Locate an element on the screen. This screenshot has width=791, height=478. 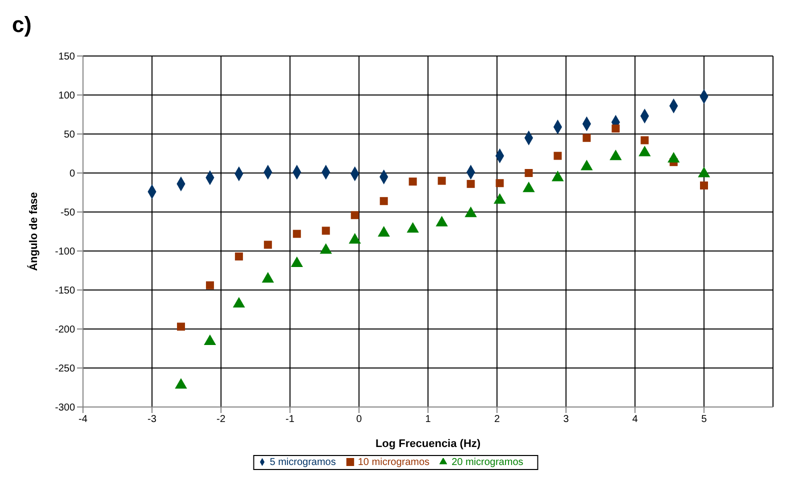
x-tick-label: 0 is located at coordinates (359, 420).